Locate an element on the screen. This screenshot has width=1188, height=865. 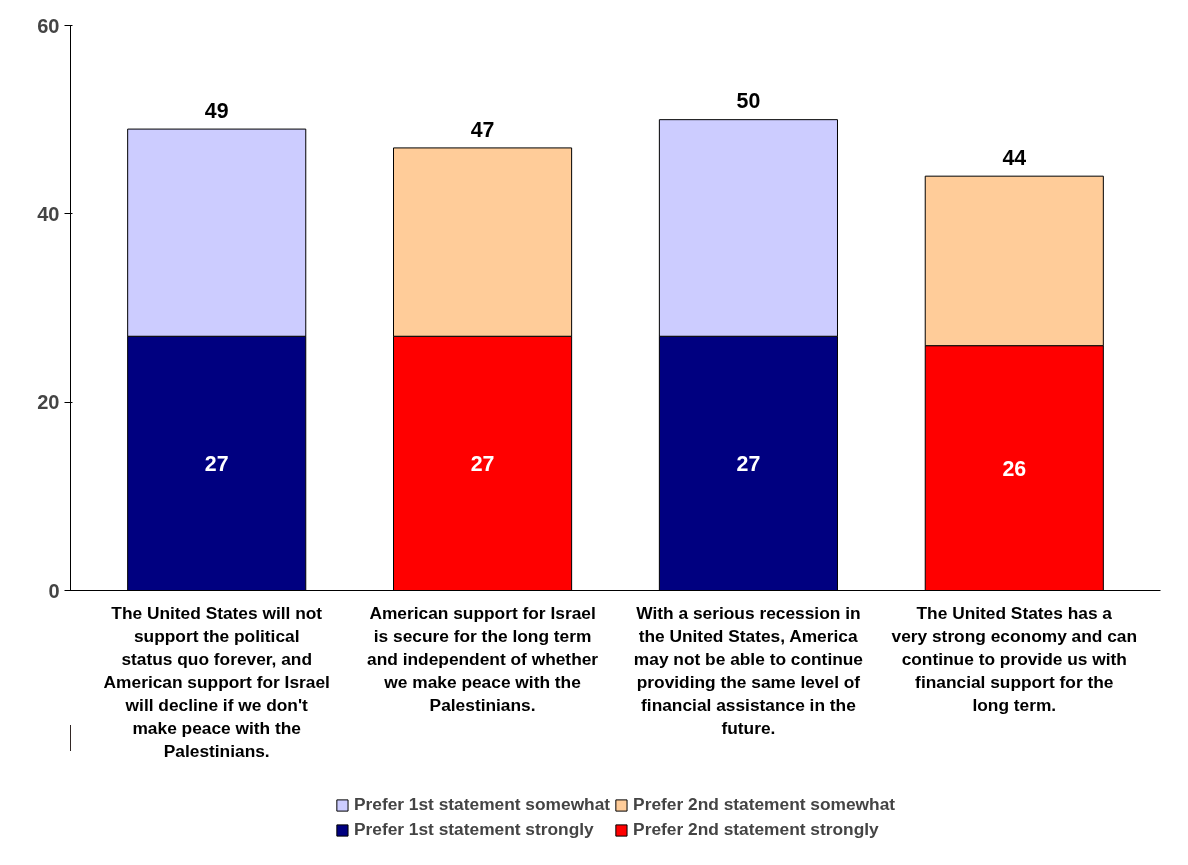
legend-label: Prefer 2nd statement strongly is located at coordinates (756, 829).